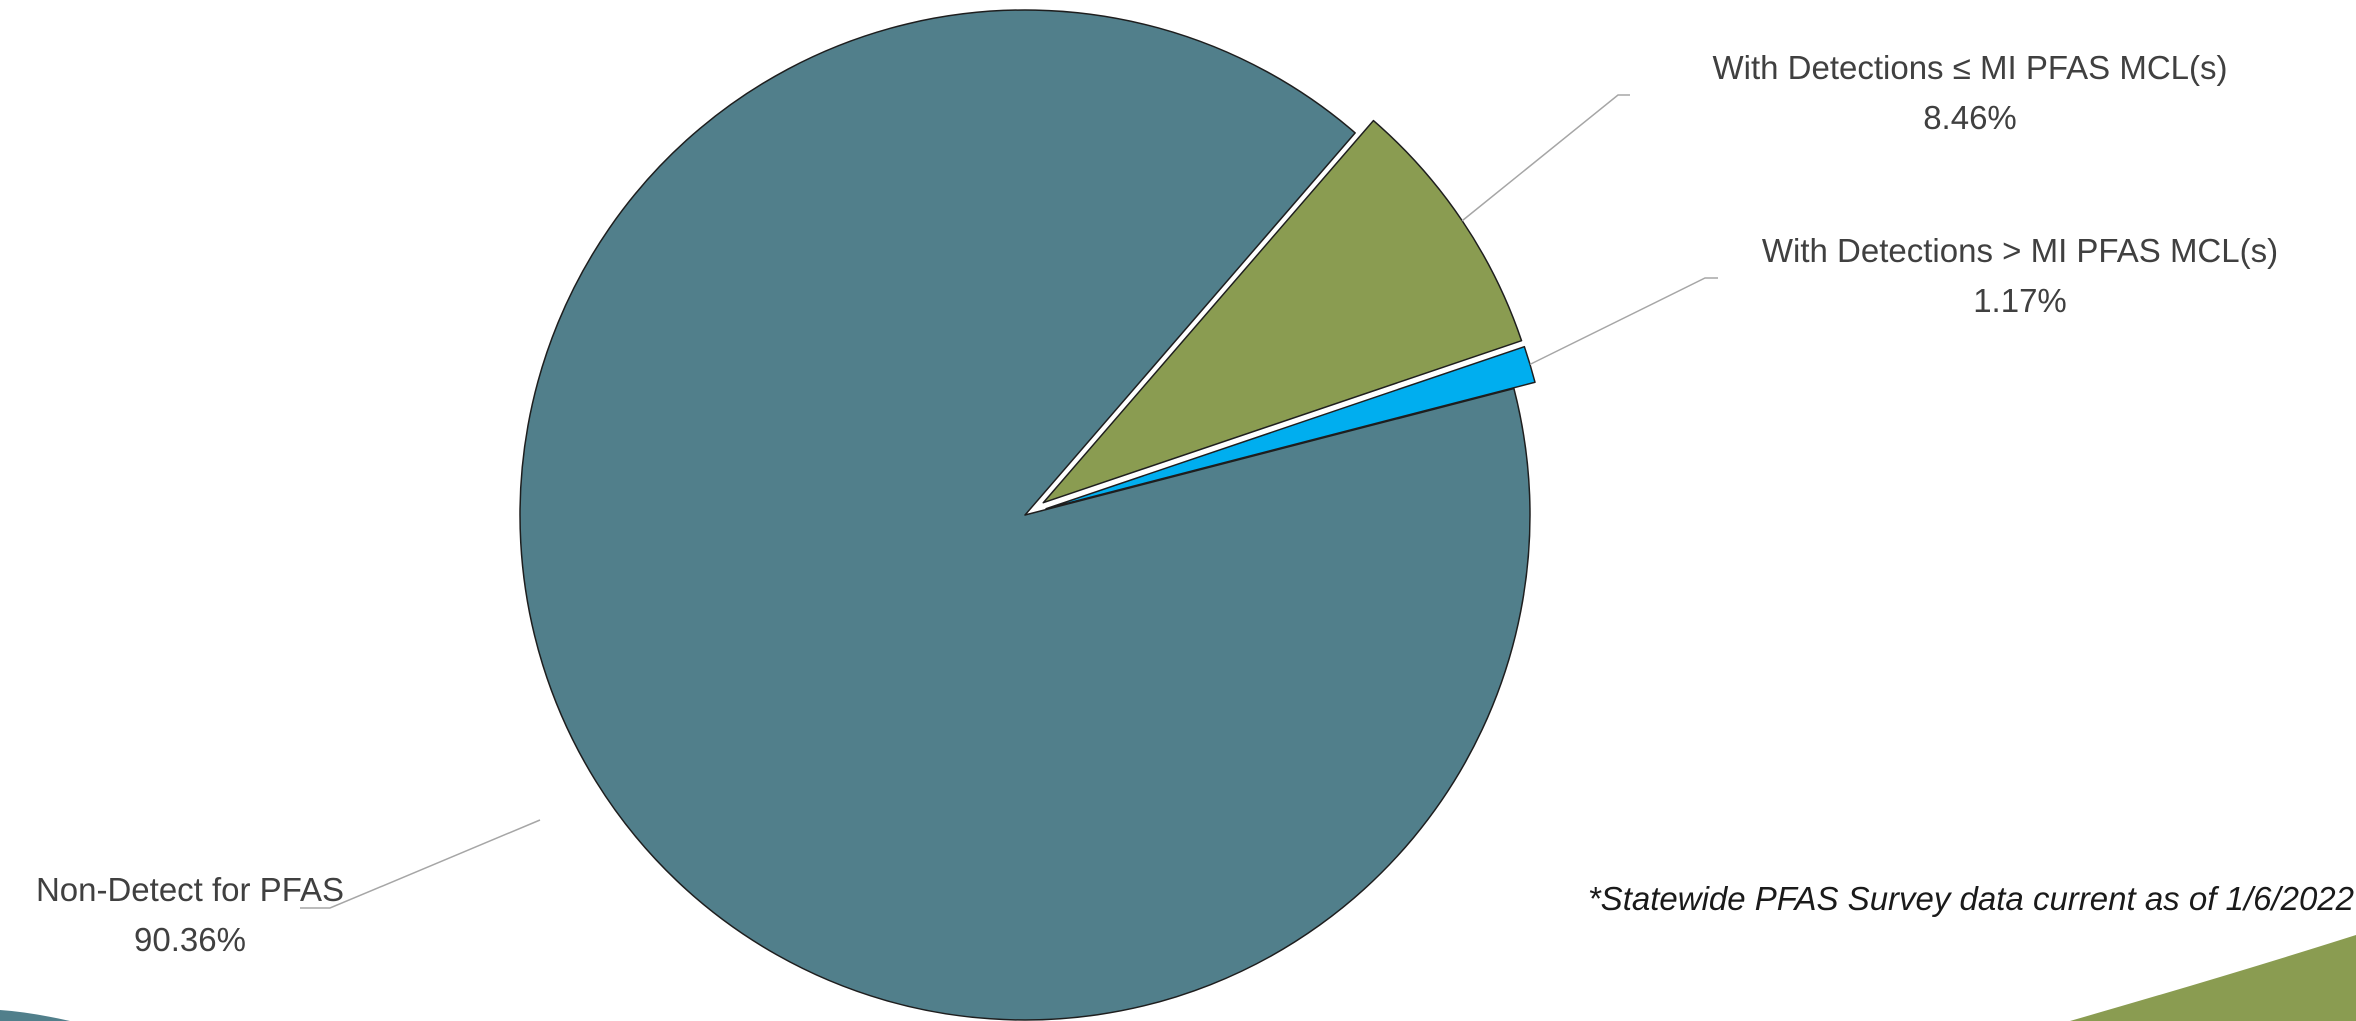 This screenshot has height=1021, width=2356. What do you see at coordinates (2020, 300) in the screenshot?
I see `slice-label-value: 1.17%` at bounding box center [2020, 300].